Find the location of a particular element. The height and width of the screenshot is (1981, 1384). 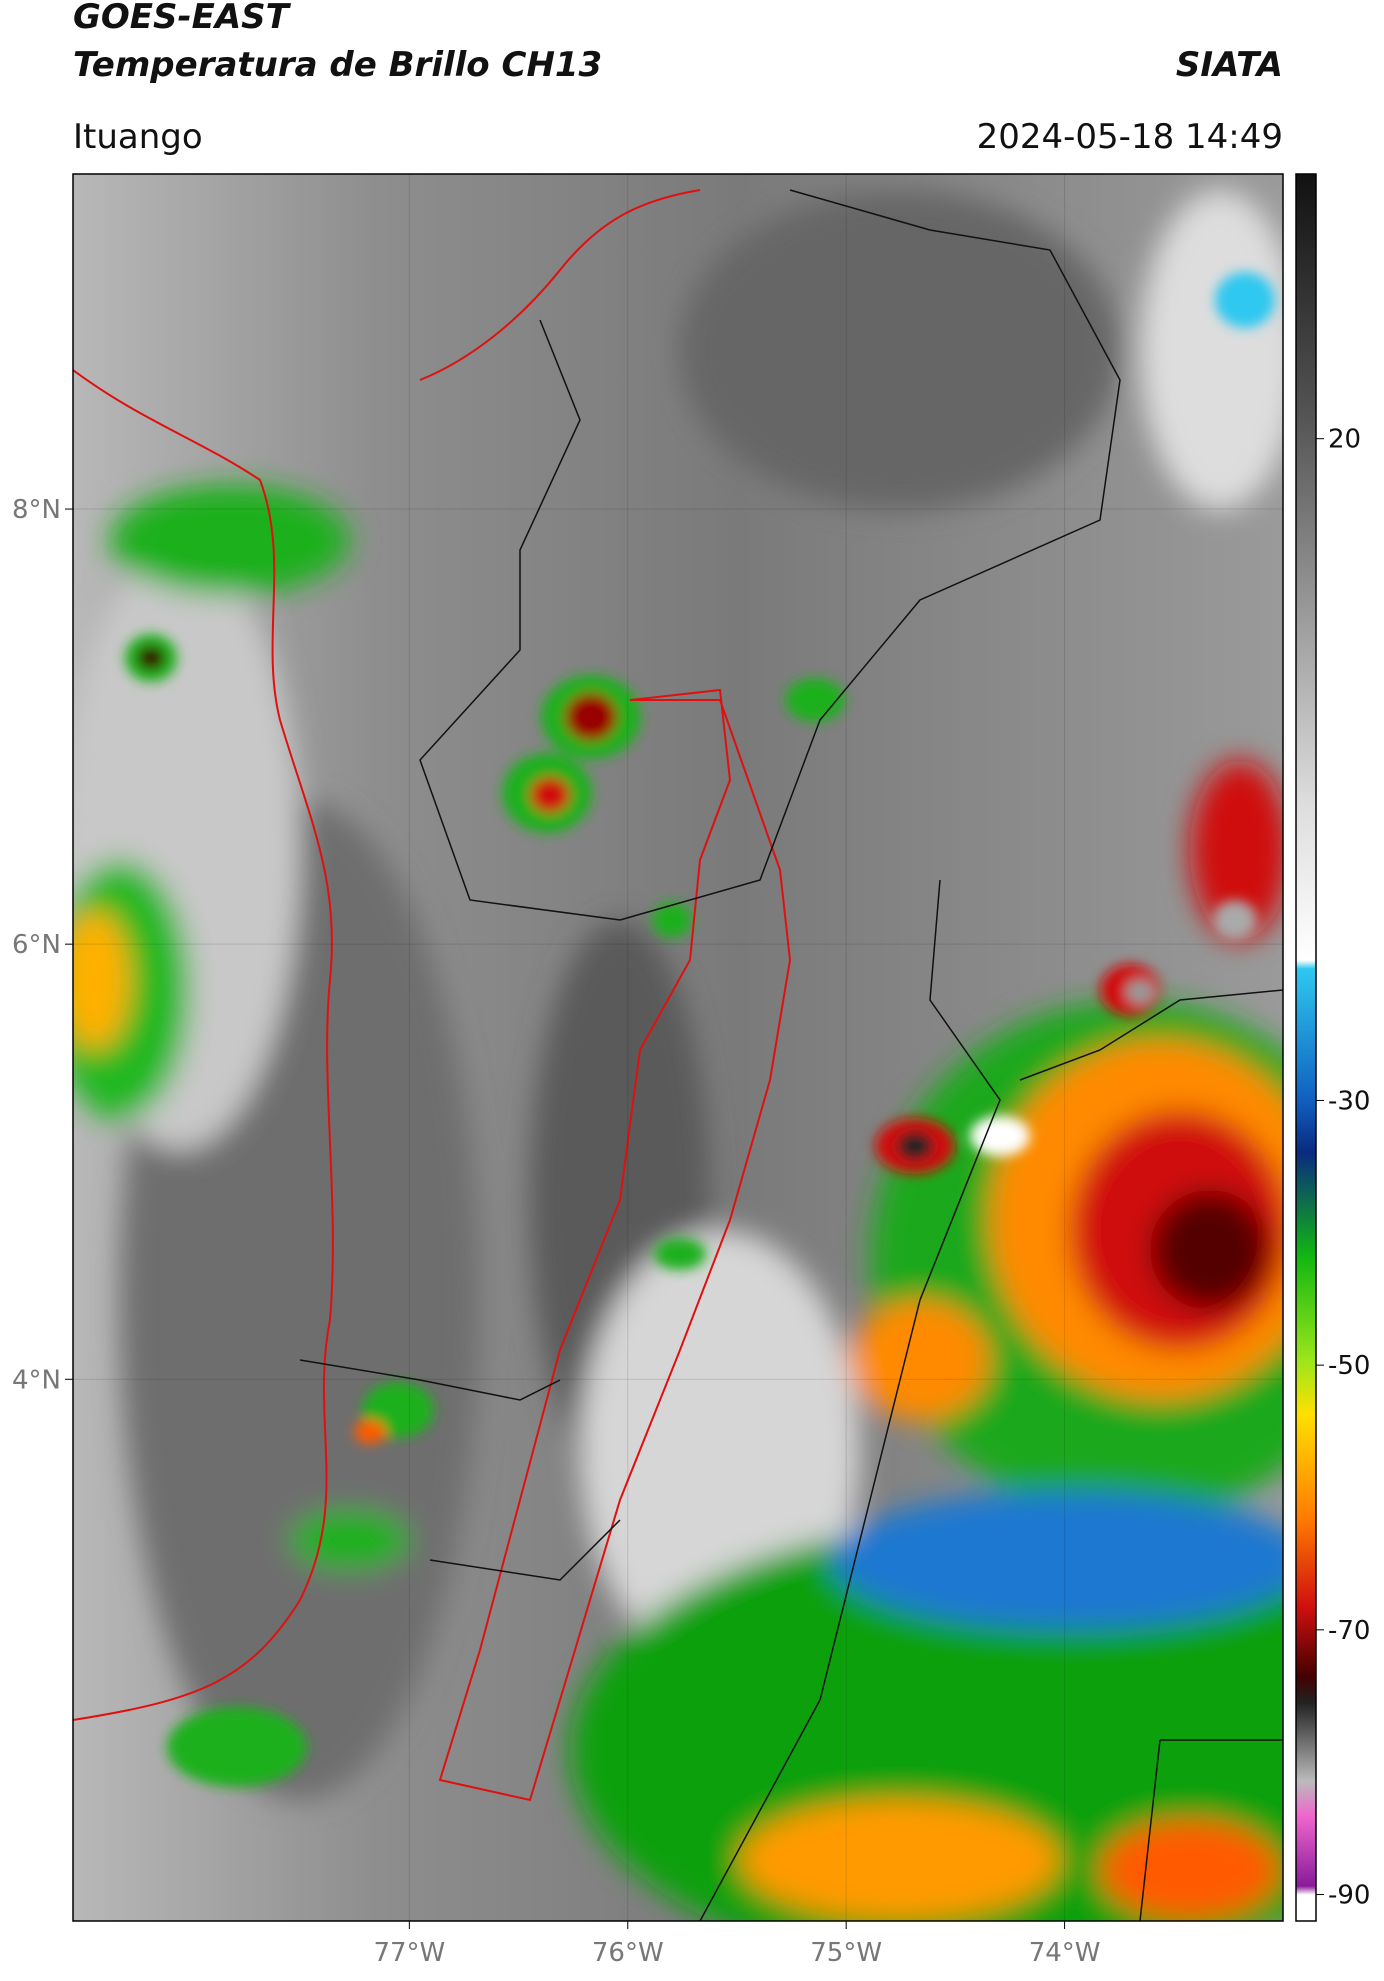

colorbar-label: 20 is located at coordinates (1344, 440).